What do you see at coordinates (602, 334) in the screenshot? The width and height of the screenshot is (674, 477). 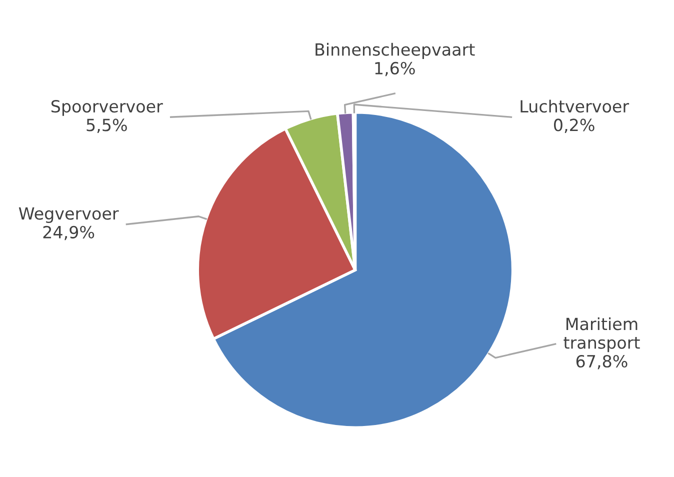 I see `slice-label: Maritiem transport` at bounding box center [602, 334].